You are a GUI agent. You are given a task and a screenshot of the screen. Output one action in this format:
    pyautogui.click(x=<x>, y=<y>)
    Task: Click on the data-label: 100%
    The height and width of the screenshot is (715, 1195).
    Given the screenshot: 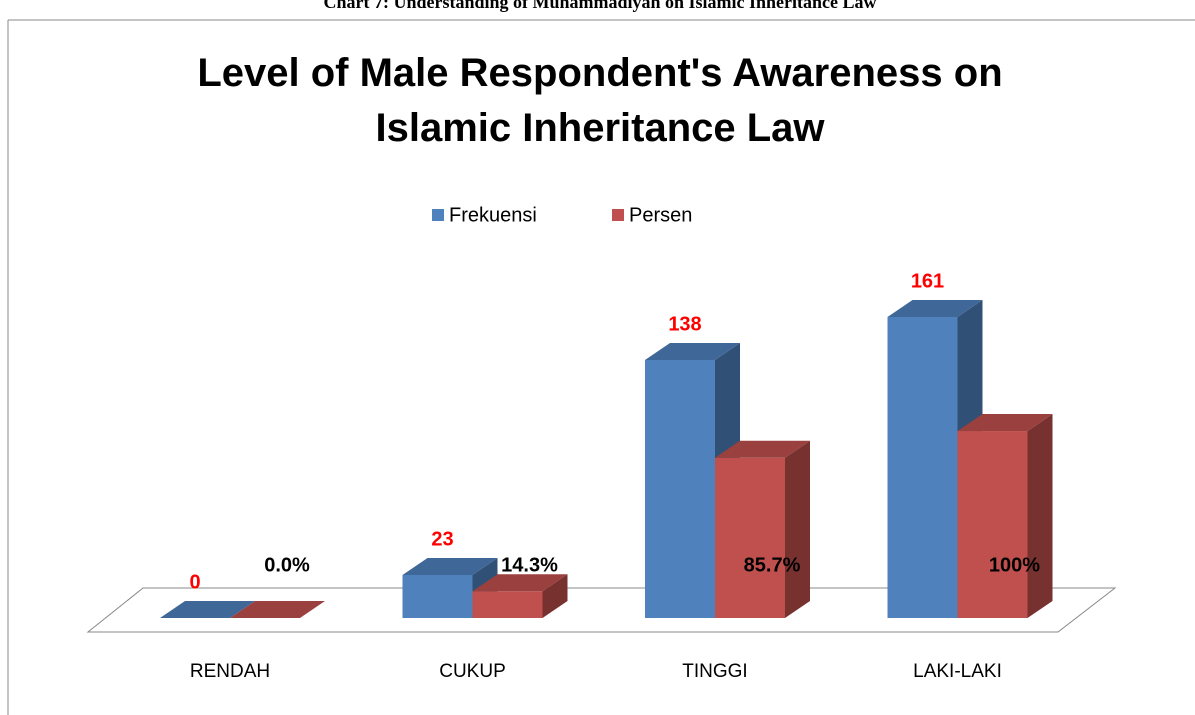 What is the action you would take?
    pyautogui.click(x=1014, y=565)
    